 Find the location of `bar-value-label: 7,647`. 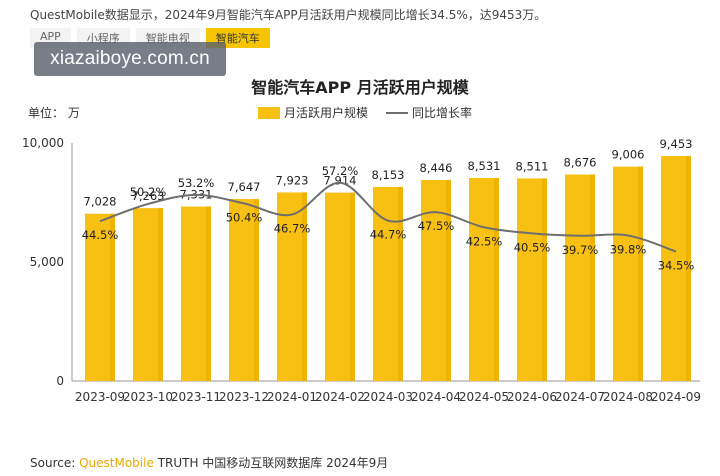

bar-value-label: 7,647 is located at coordinates (244, 187).